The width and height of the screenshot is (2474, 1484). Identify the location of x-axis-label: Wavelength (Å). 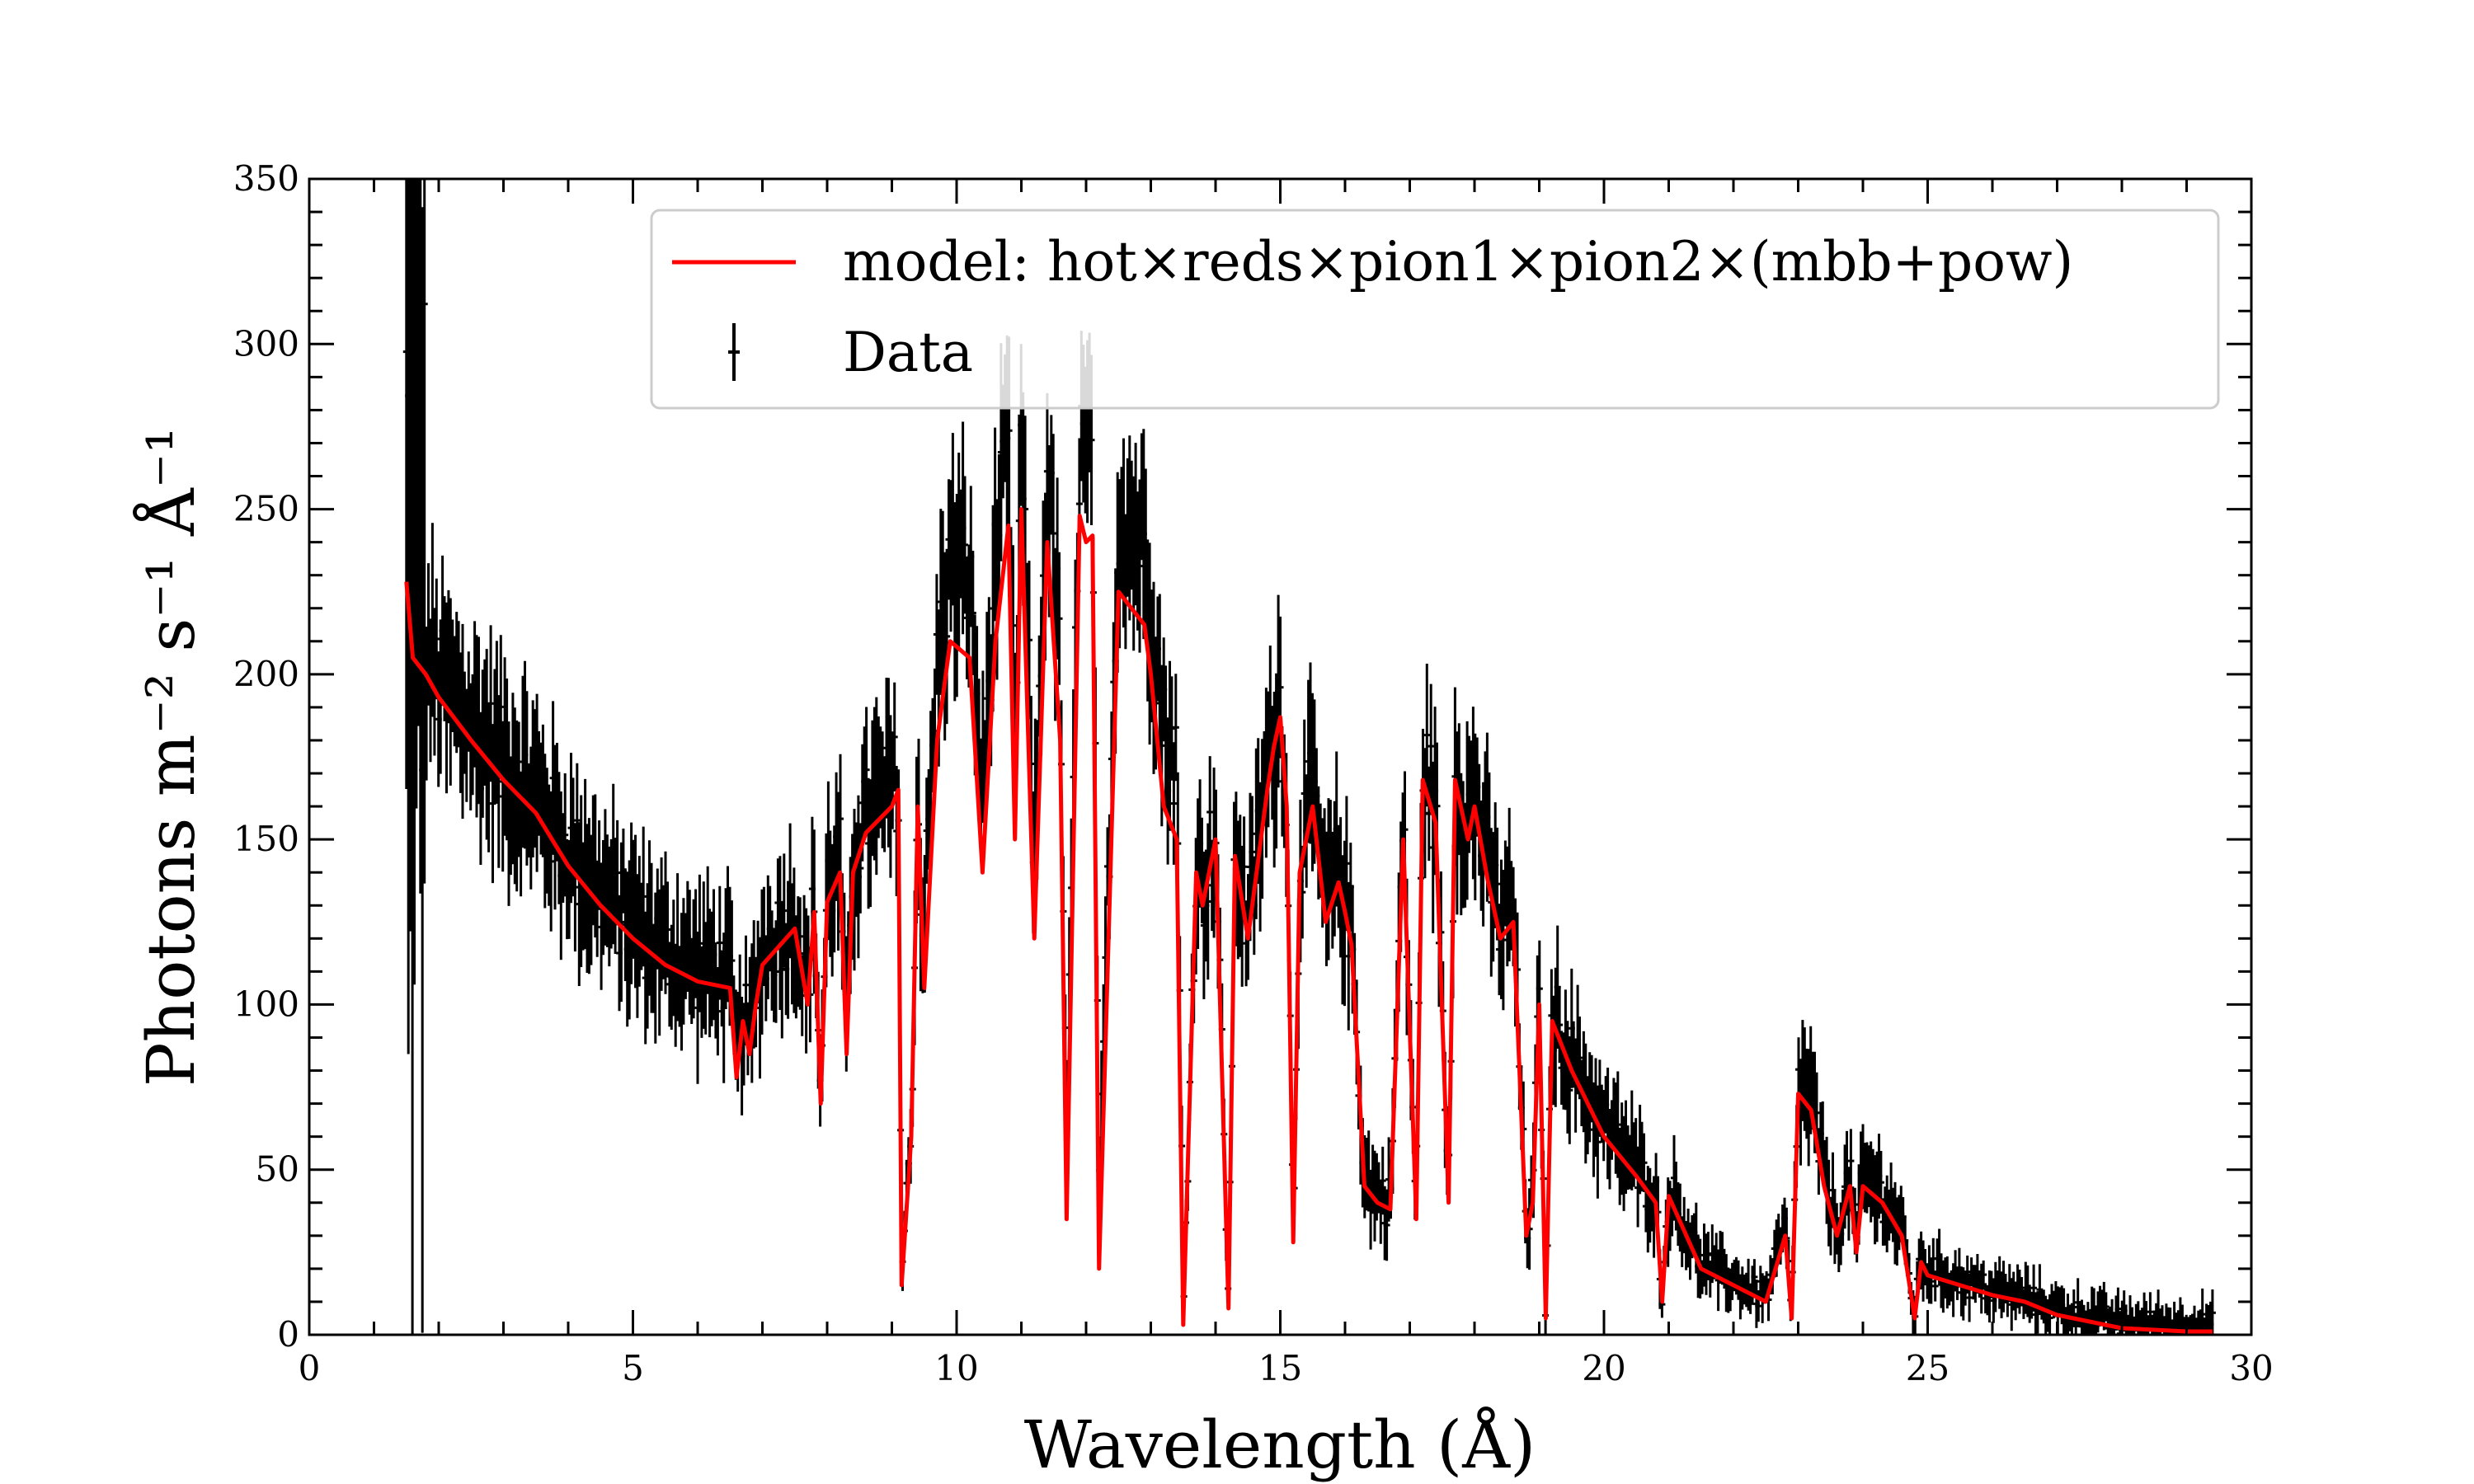
(1280, 1444).